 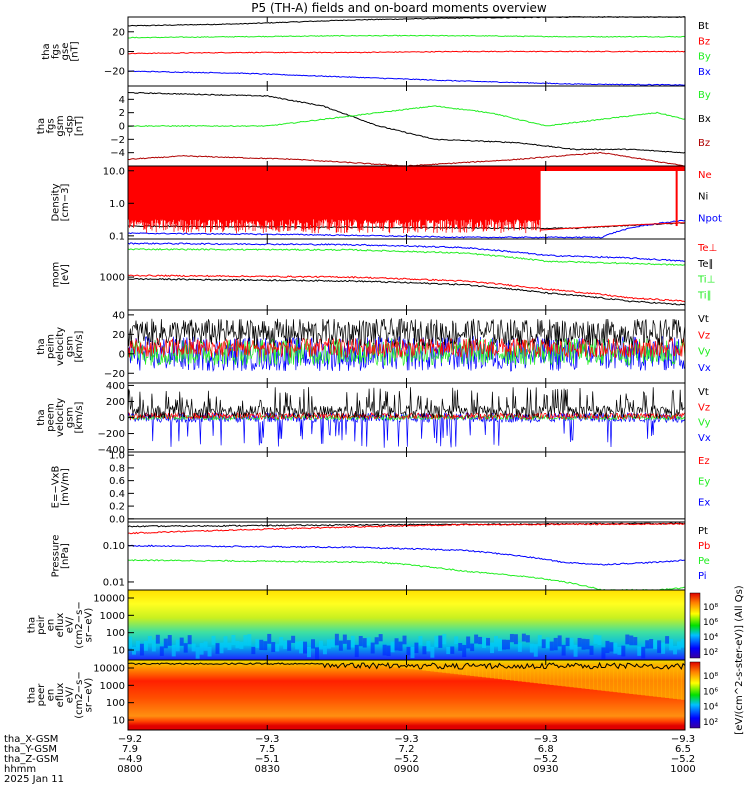 What do you see at coordinates (406, 252) in the screenshot?
I see `series-Ti⊥` at bounding box center [406, 252].